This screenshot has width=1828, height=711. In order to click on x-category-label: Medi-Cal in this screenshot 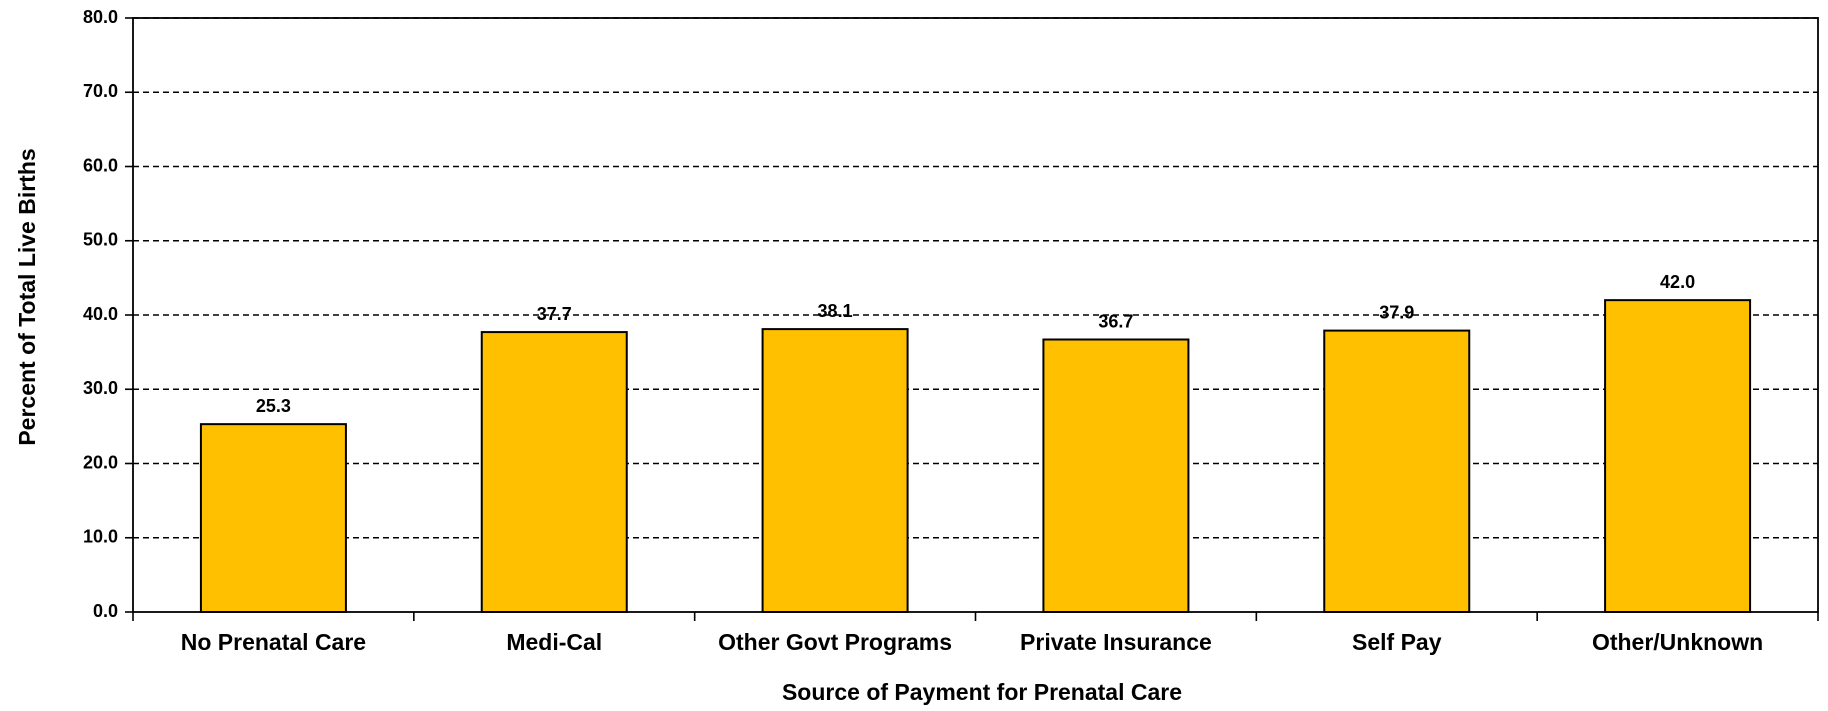, I will do `click(554, 642)`.